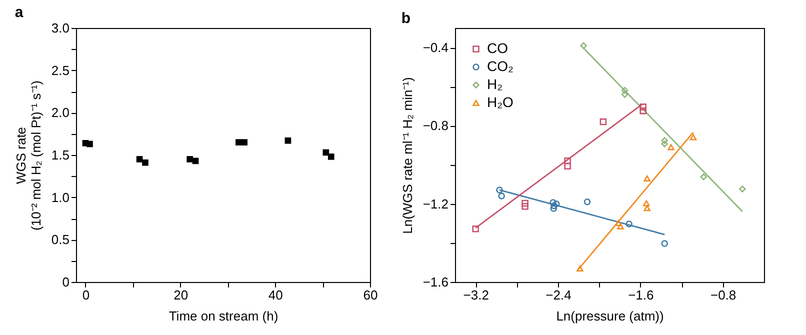  Describe the element at coordinates (407, 155) in the screenshot. I see `y-axis-title: Ln(WGS rate ml⁻¹ H₂ min⁻¹)` at that location.